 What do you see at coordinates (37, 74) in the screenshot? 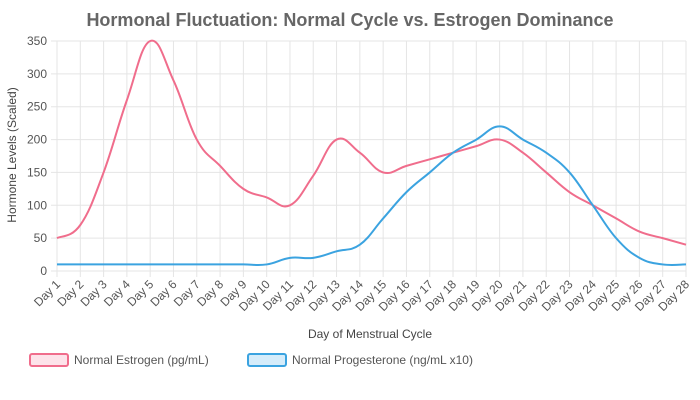
I see `y-tick-label: 300` at bounding box center [37, 74].